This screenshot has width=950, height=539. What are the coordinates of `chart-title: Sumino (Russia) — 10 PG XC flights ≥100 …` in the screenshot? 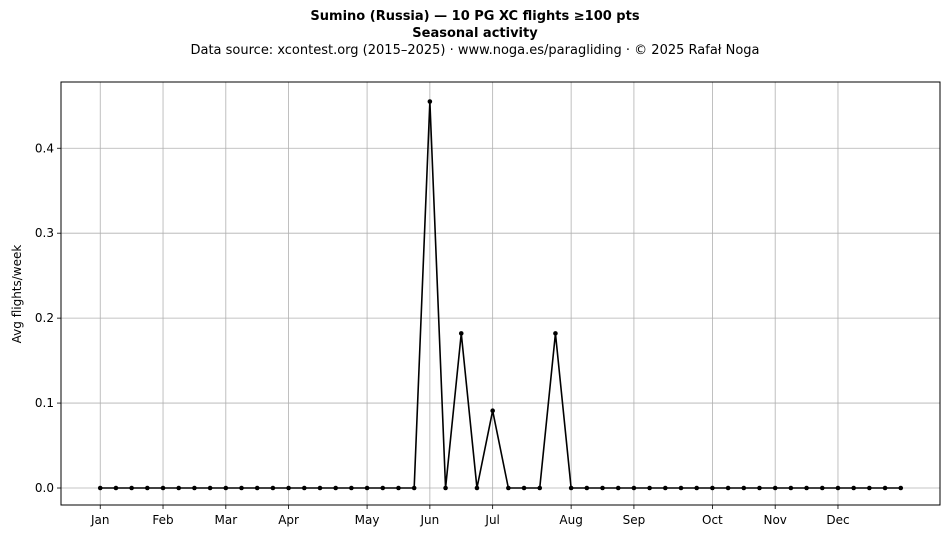 It's located at (475, 16).